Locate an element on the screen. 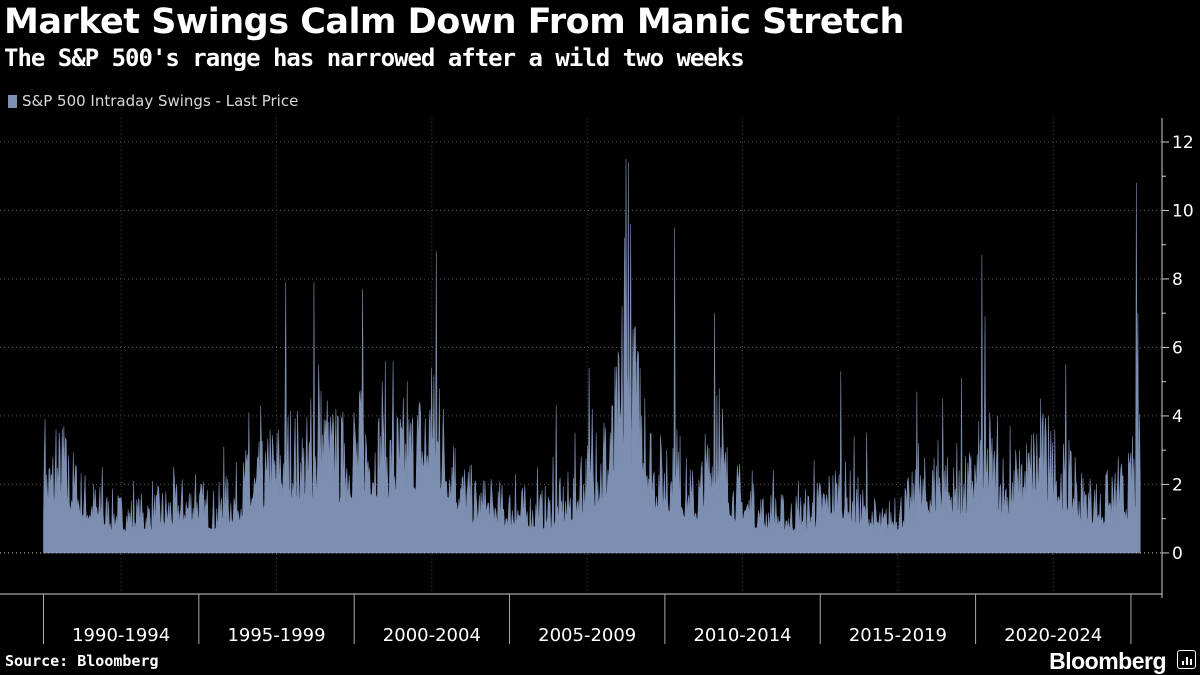 The height and width of the screenshot is (675, 1200). x-tick-label-6: 2020-2024 is located at coordinates (1053, 635).